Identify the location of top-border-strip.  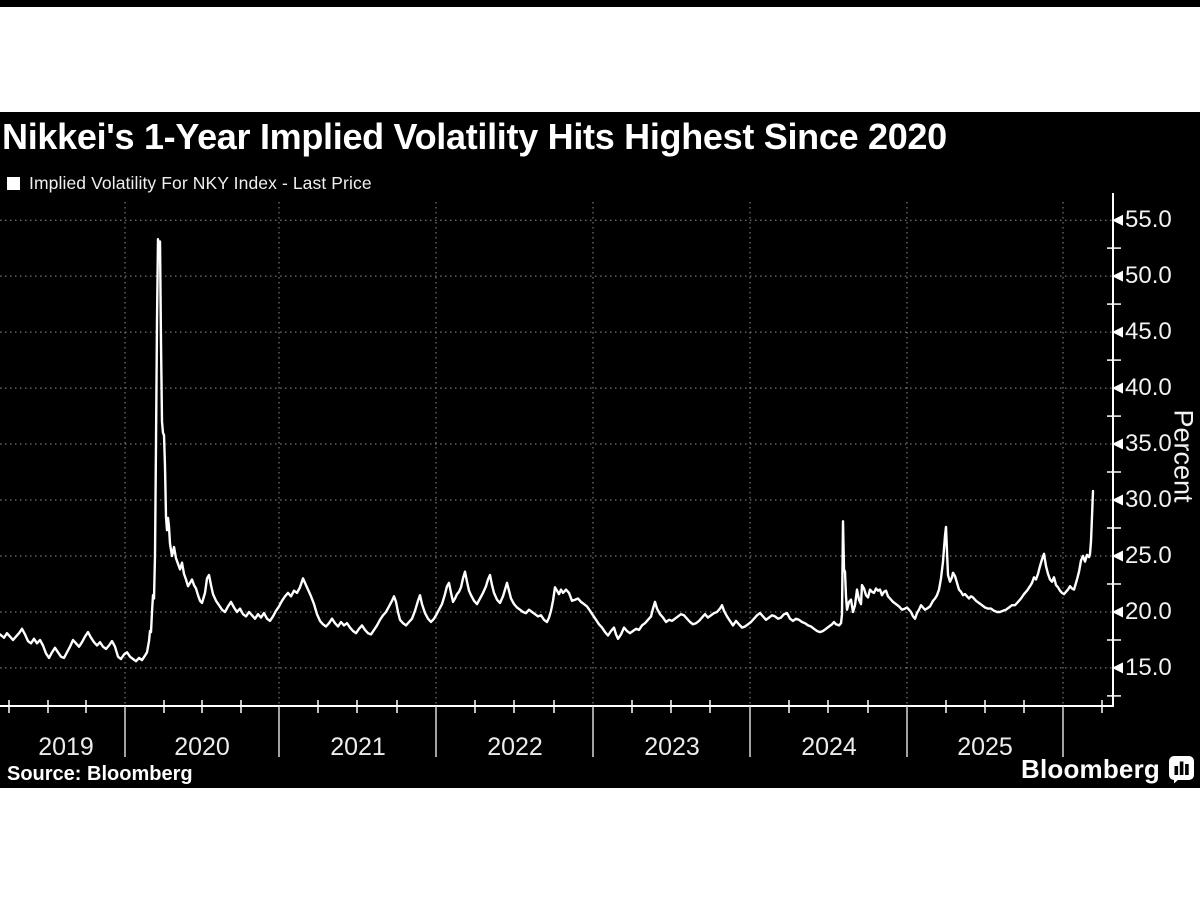
(600, 3).